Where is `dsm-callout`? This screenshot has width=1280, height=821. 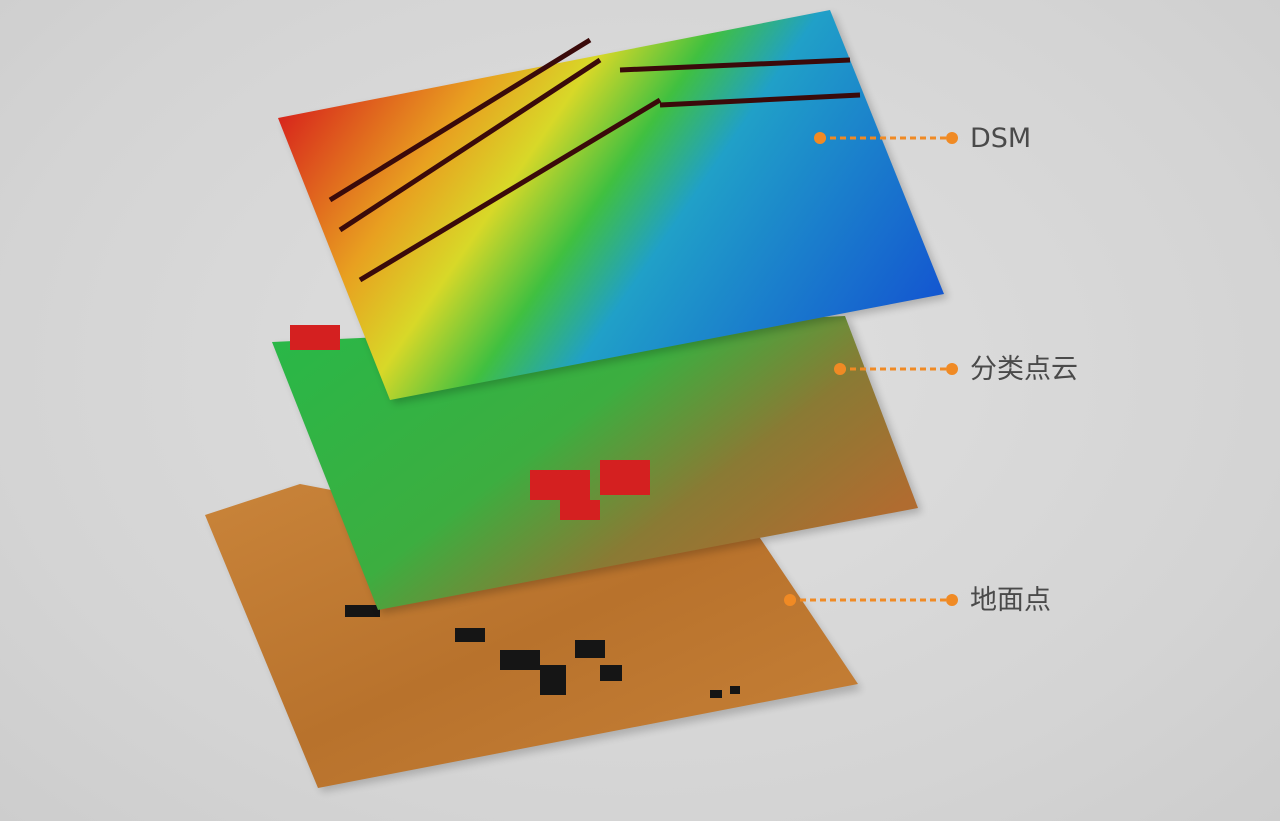
dsm-callout is located at coordinates (886, 138).